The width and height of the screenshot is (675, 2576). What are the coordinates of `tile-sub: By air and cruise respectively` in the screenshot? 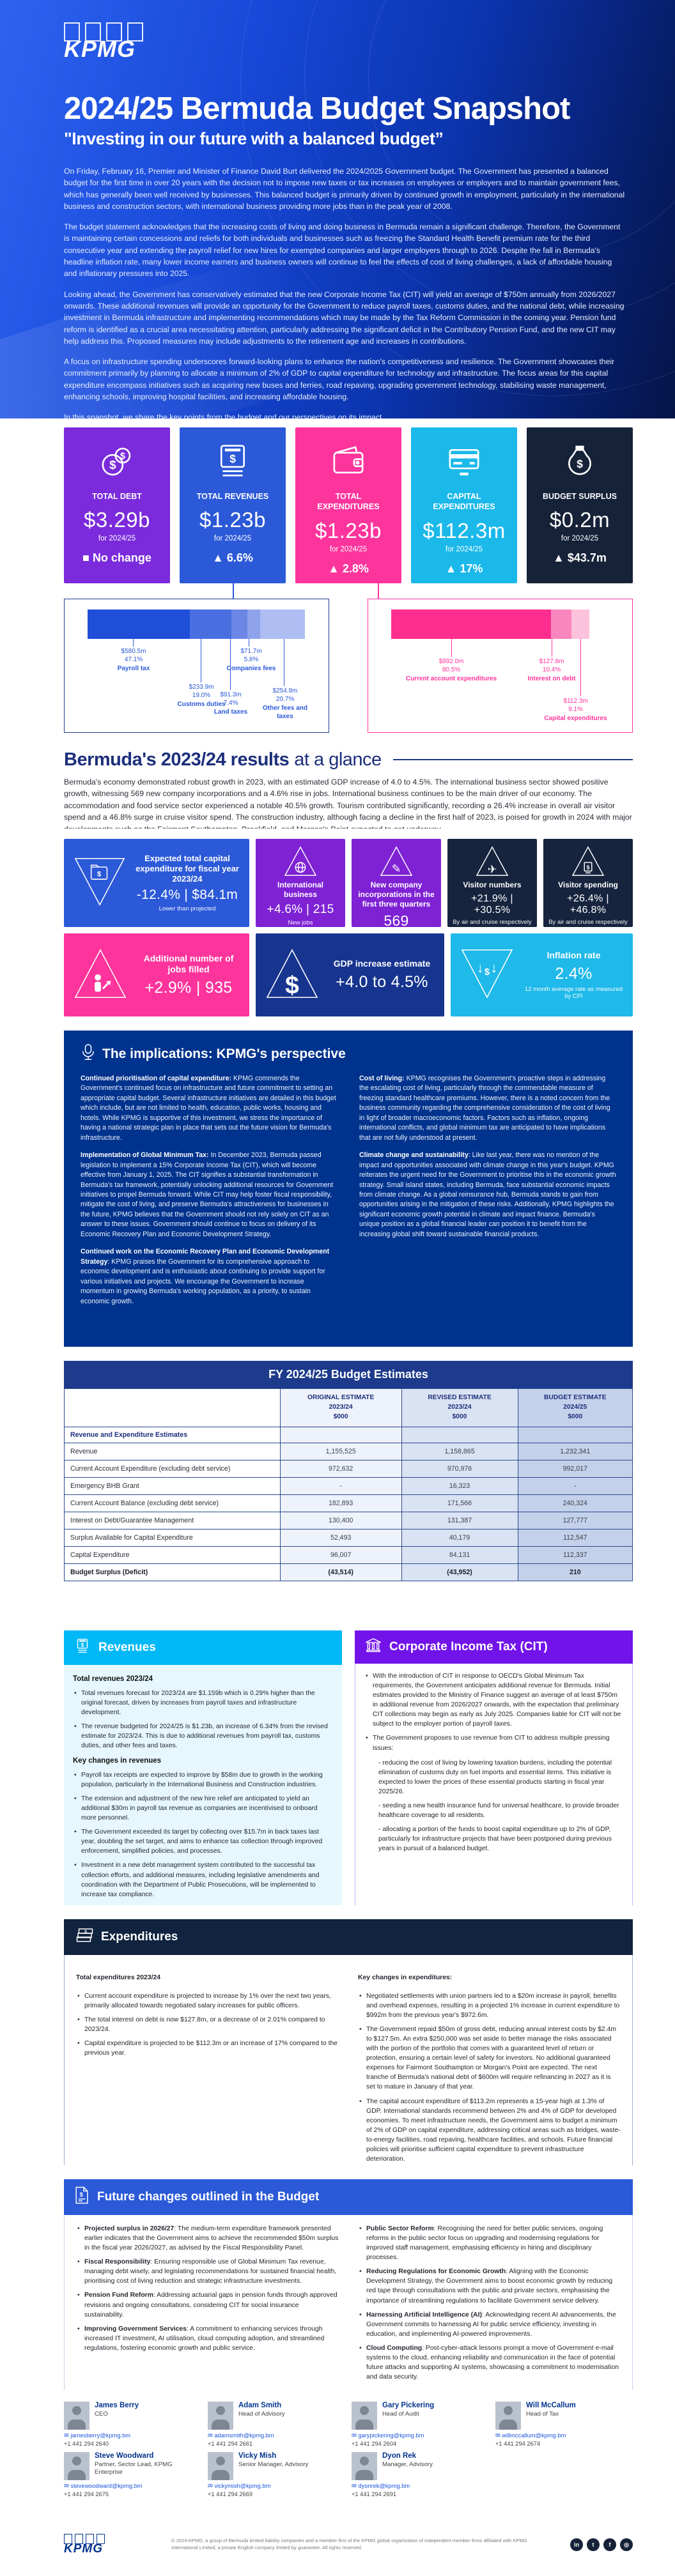 It's located at (492, 922).